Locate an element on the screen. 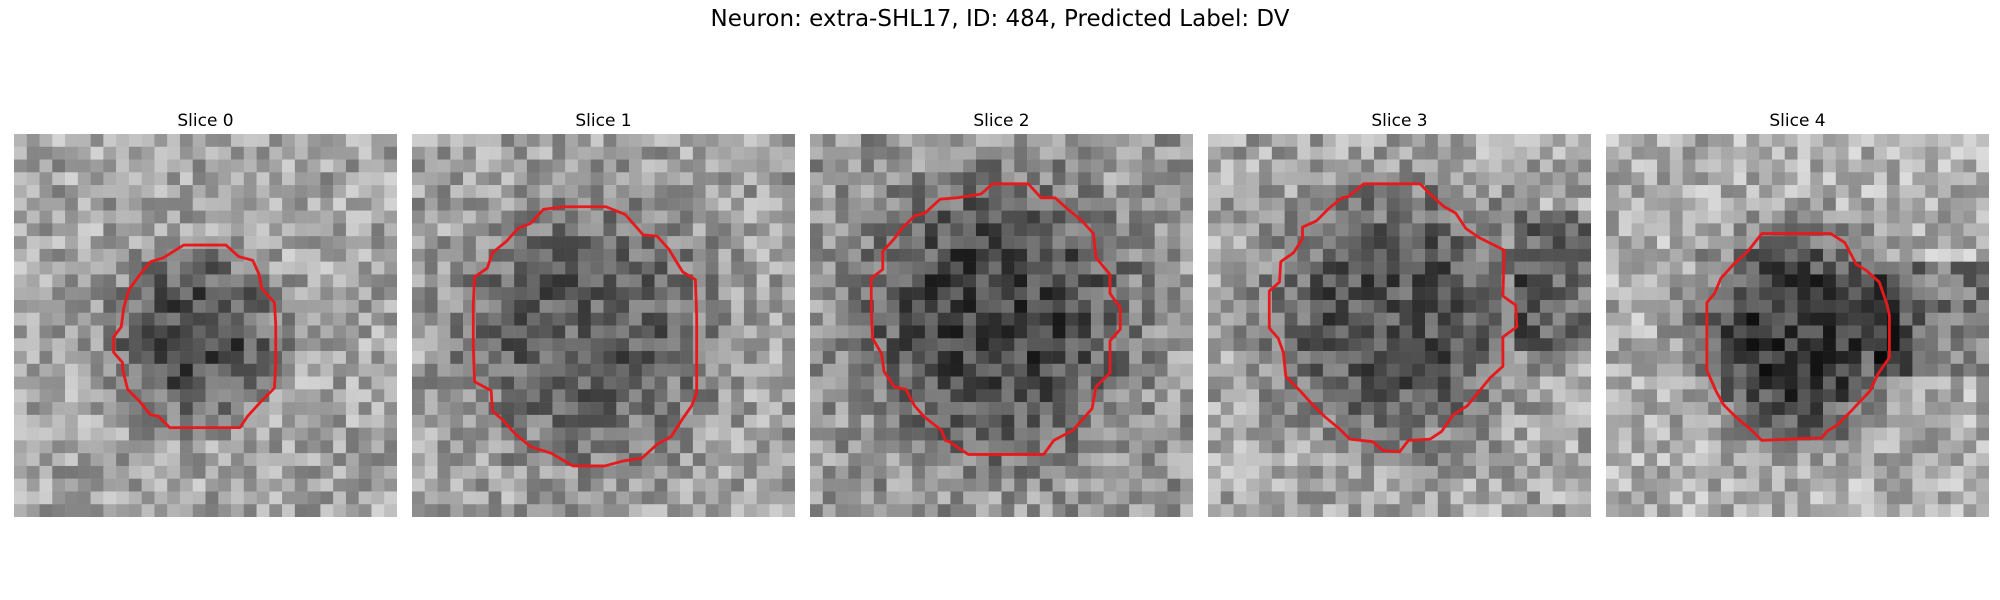  slice-panel-4: Slice 4 is located at coordinates (1797, 313).